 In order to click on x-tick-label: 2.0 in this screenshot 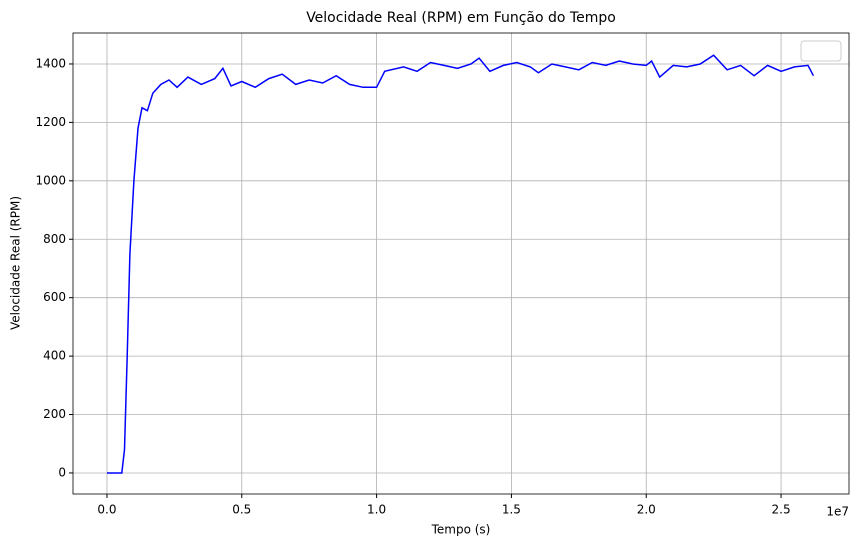, I will do `click(646, 510)`.